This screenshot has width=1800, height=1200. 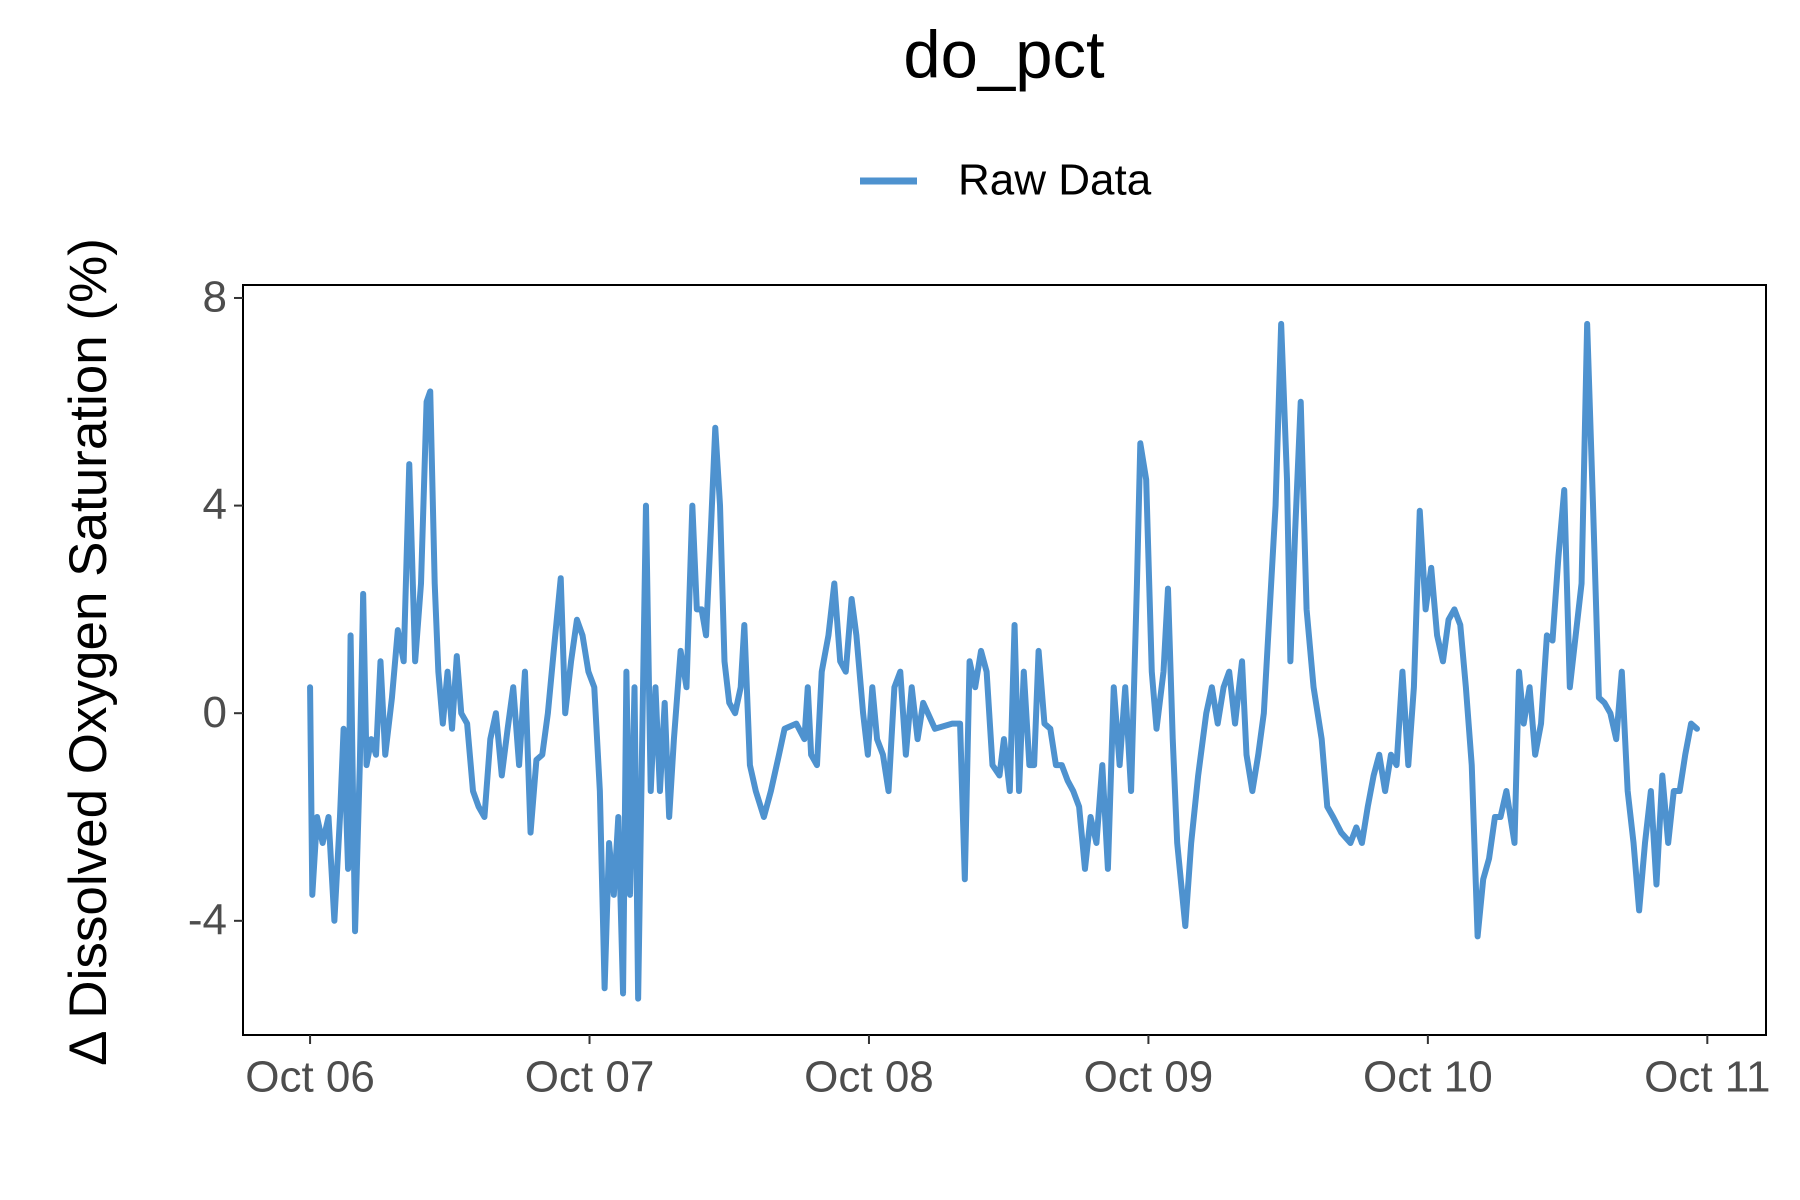 What do you see at coordinates (590, 1077) in the screenshot?
I see `x-tick-label: Oct 07` at bounding box center [590, 1077].